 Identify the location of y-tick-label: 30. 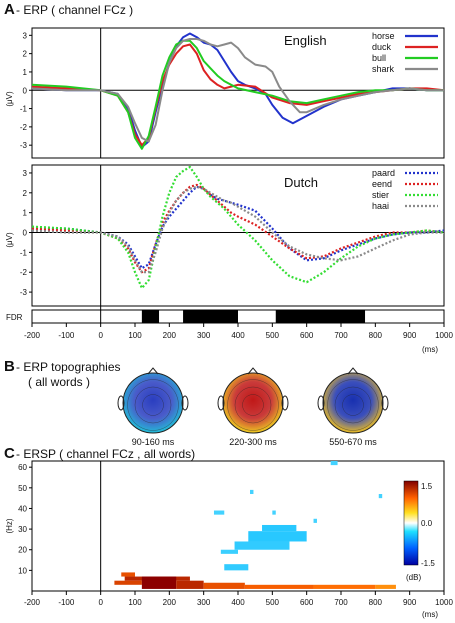
(22, 529).